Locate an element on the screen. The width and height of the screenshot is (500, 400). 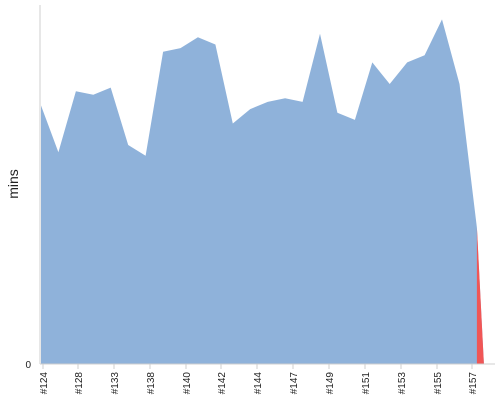
x-tick-label: #153 is located at coordinates (402, 383).